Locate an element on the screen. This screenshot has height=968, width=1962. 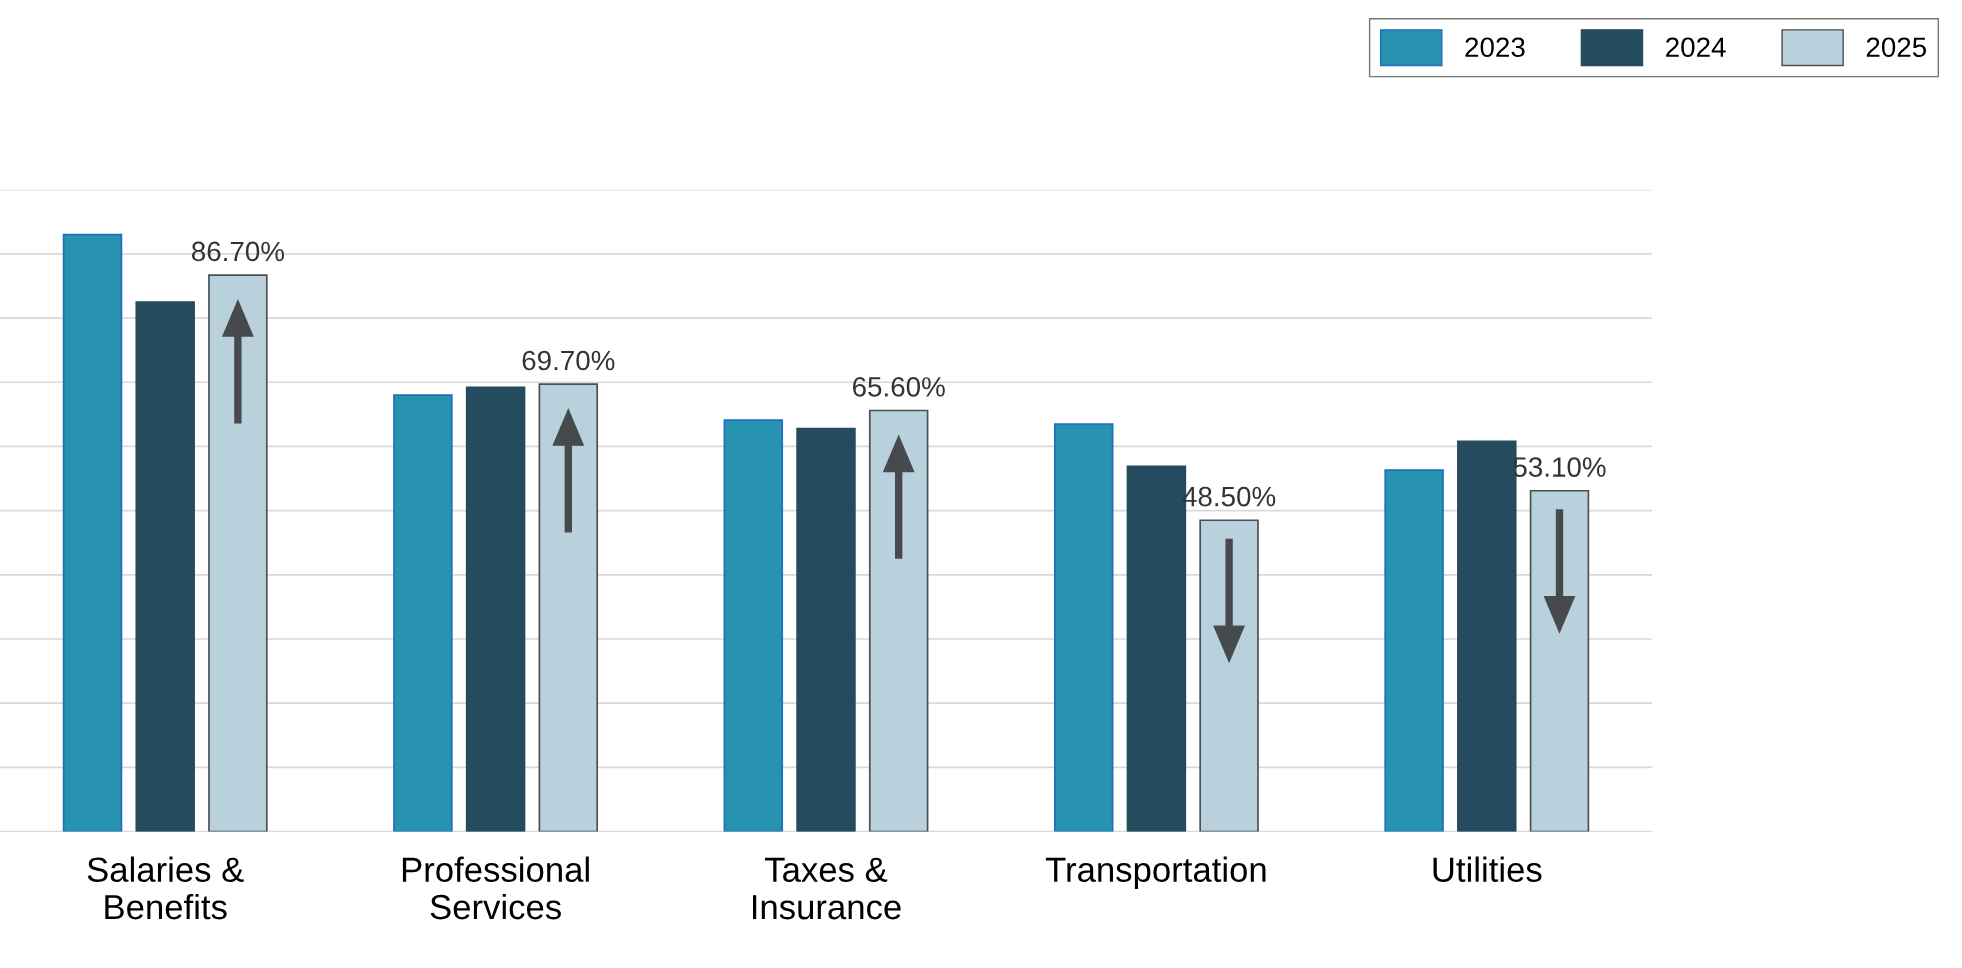
data-label: 86.70% is located at coordinates (238, 251).